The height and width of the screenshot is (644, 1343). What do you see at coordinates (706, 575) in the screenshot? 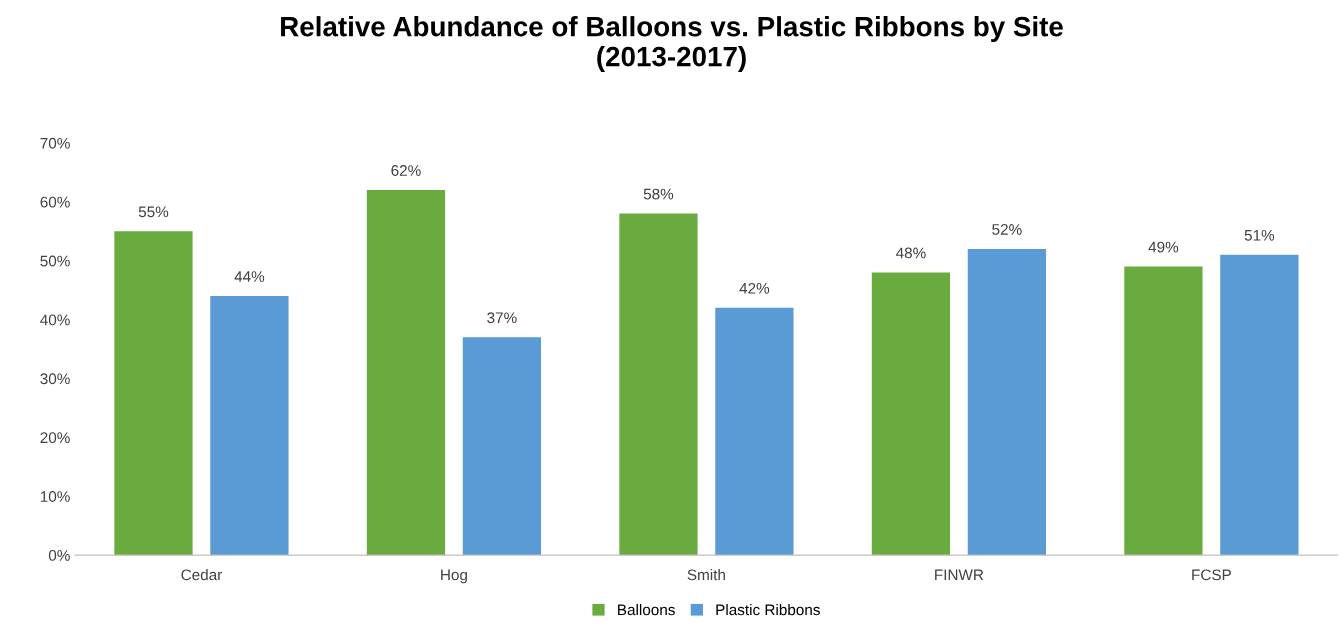
I see `x-tick-label: Smith` at bounding box center [706, 575].